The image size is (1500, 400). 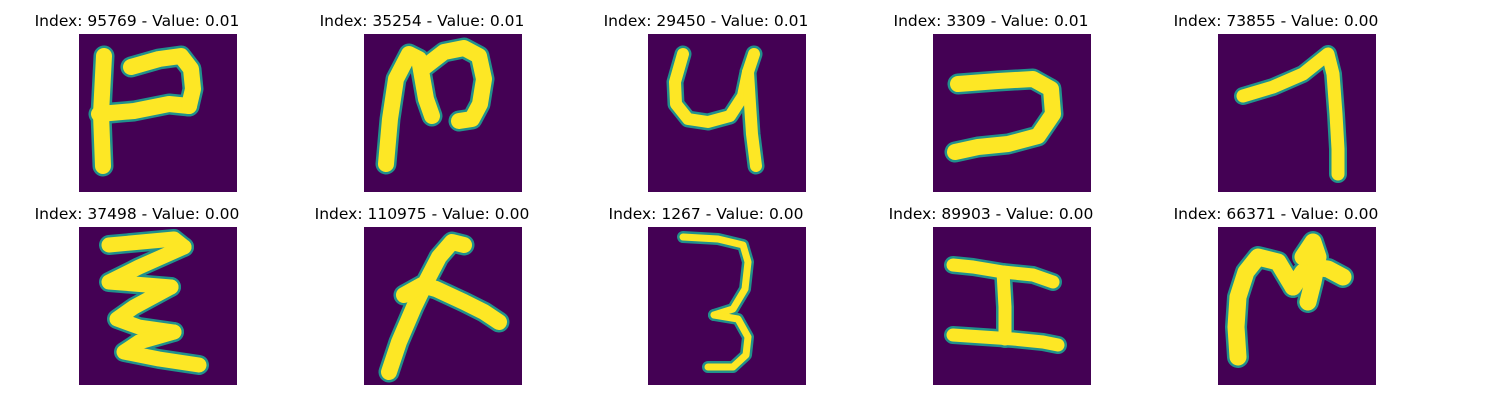 I want to click on sample-title: Index: 89903 - Value: 0.00, so click(x=991, y=214).